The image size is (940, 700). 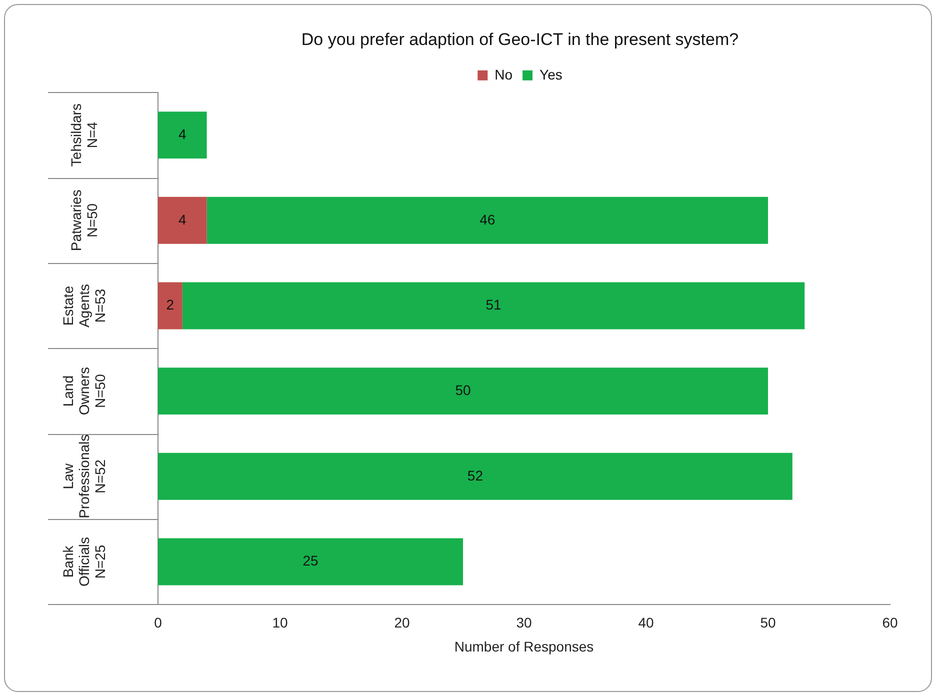 I want to click on y-tick-label: Tehsildars N=4, so click(x=84, y=135).